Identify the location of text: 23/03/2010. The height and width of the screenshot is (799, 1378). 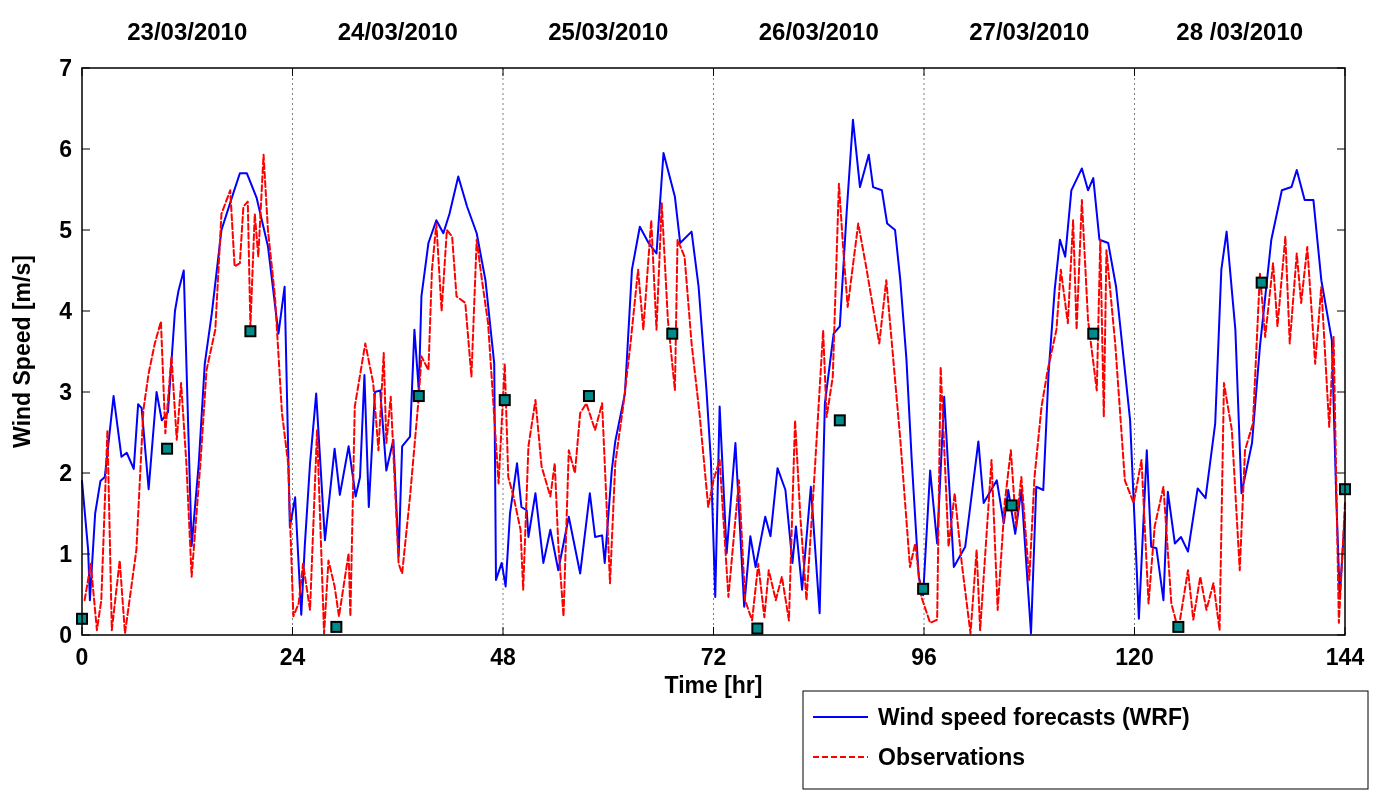
(187, 31).